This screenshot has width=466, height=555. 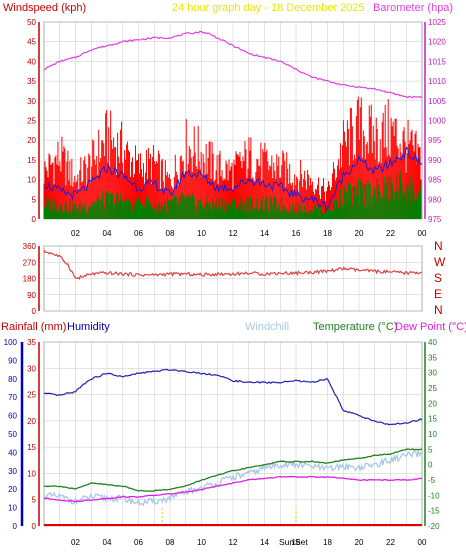 What do you see at coordinates (11, 342) in the screenshot?
I see `humidity-tick-label: 100` at bounding box center [11, 342].